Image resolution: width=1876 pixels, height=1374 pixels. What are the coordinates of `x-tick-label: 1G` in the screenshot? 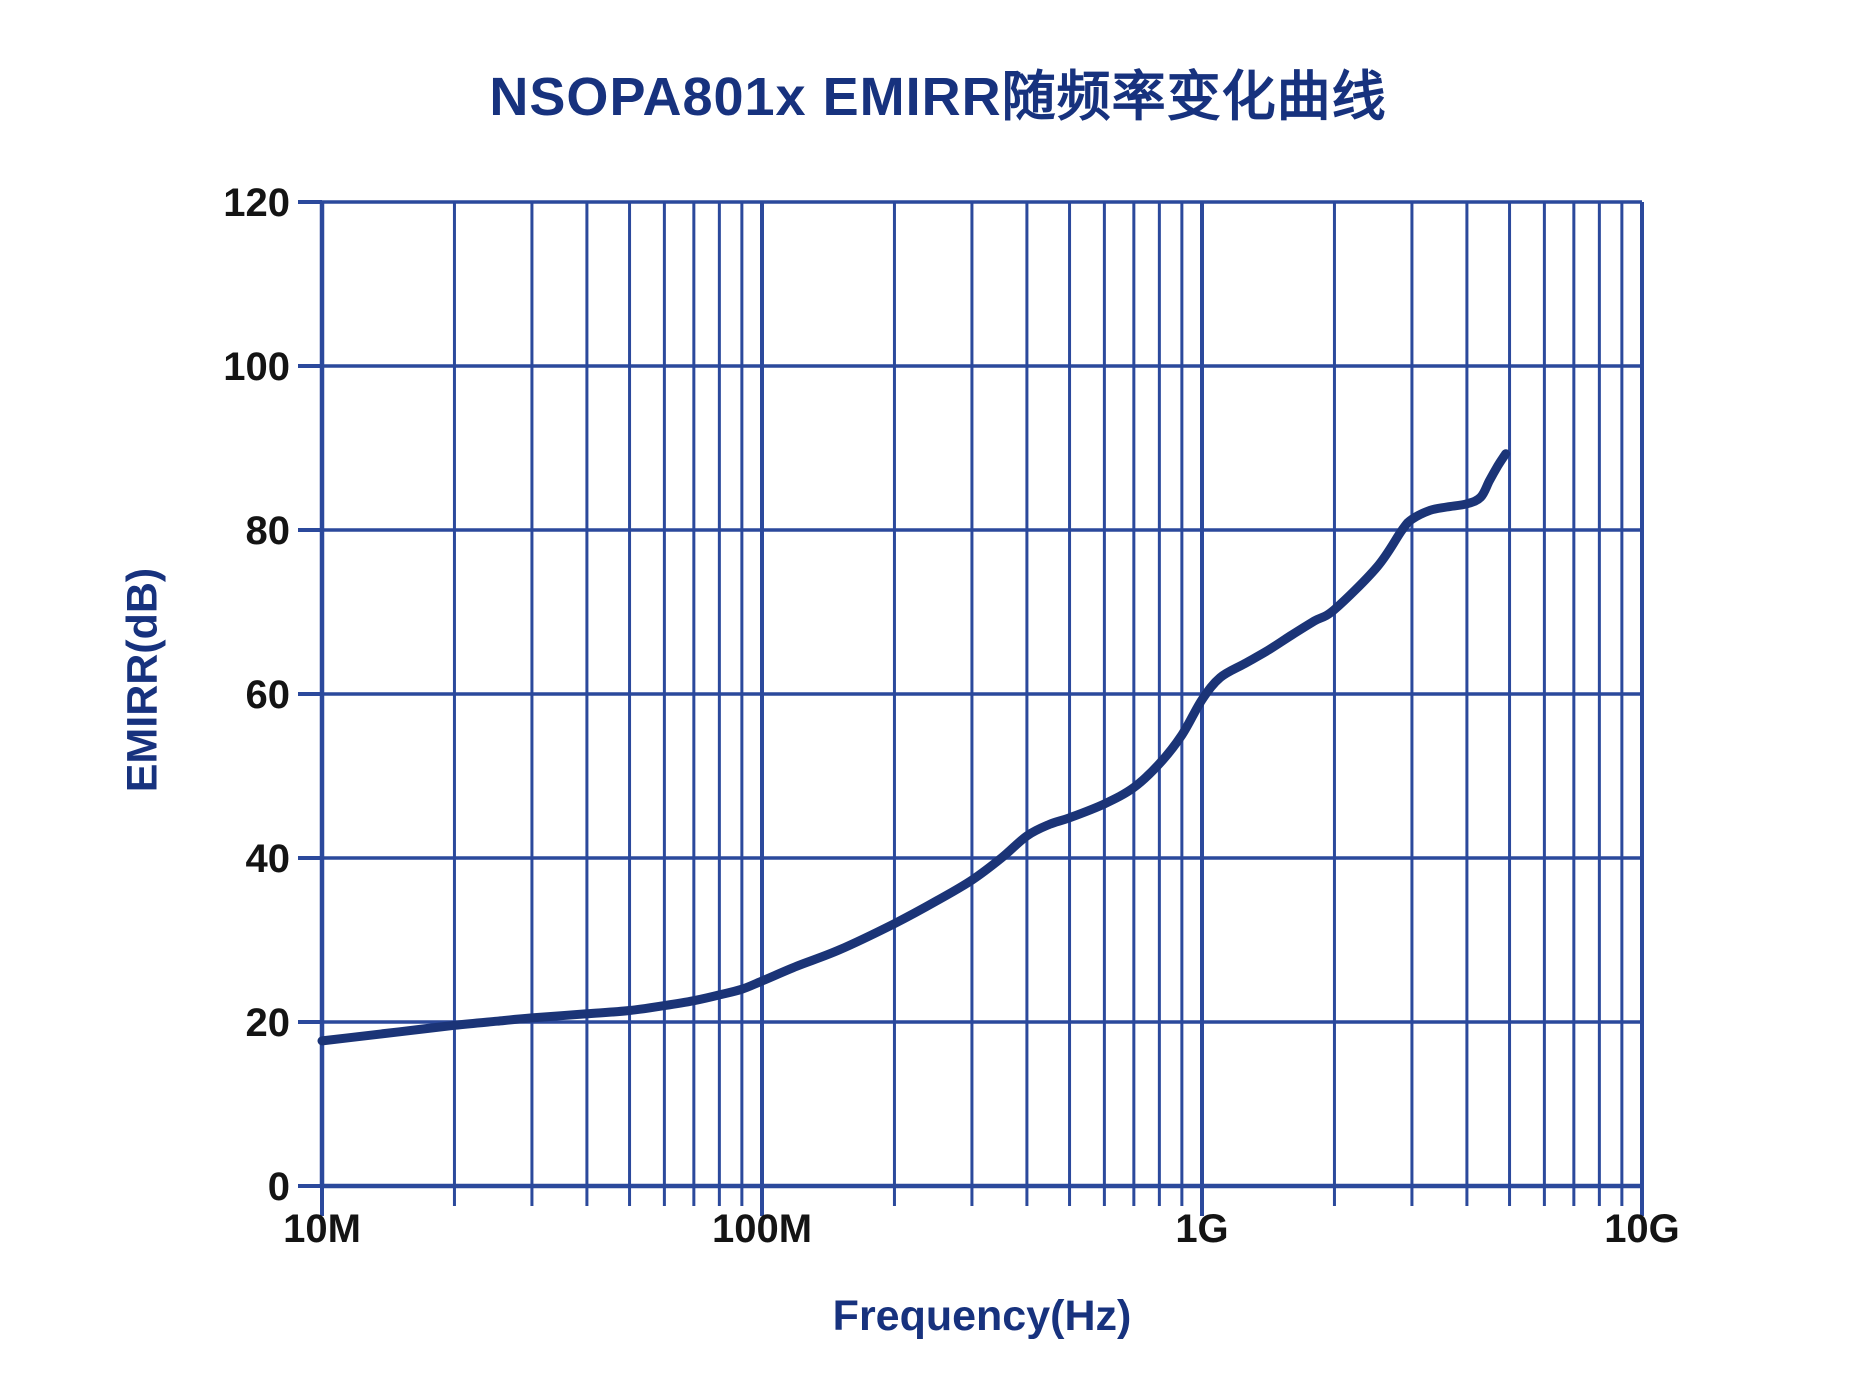 It's located at (1201, 1229).